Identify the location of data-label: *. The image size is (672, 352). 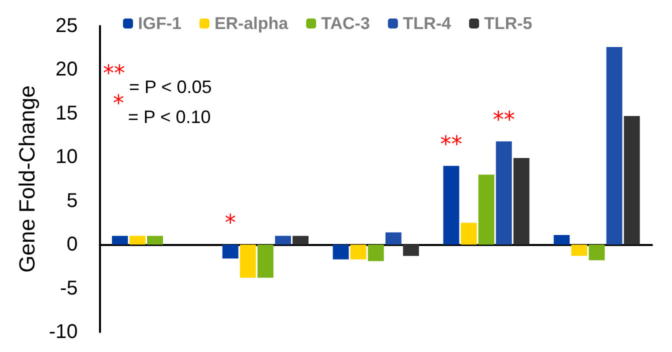
(230, 223).